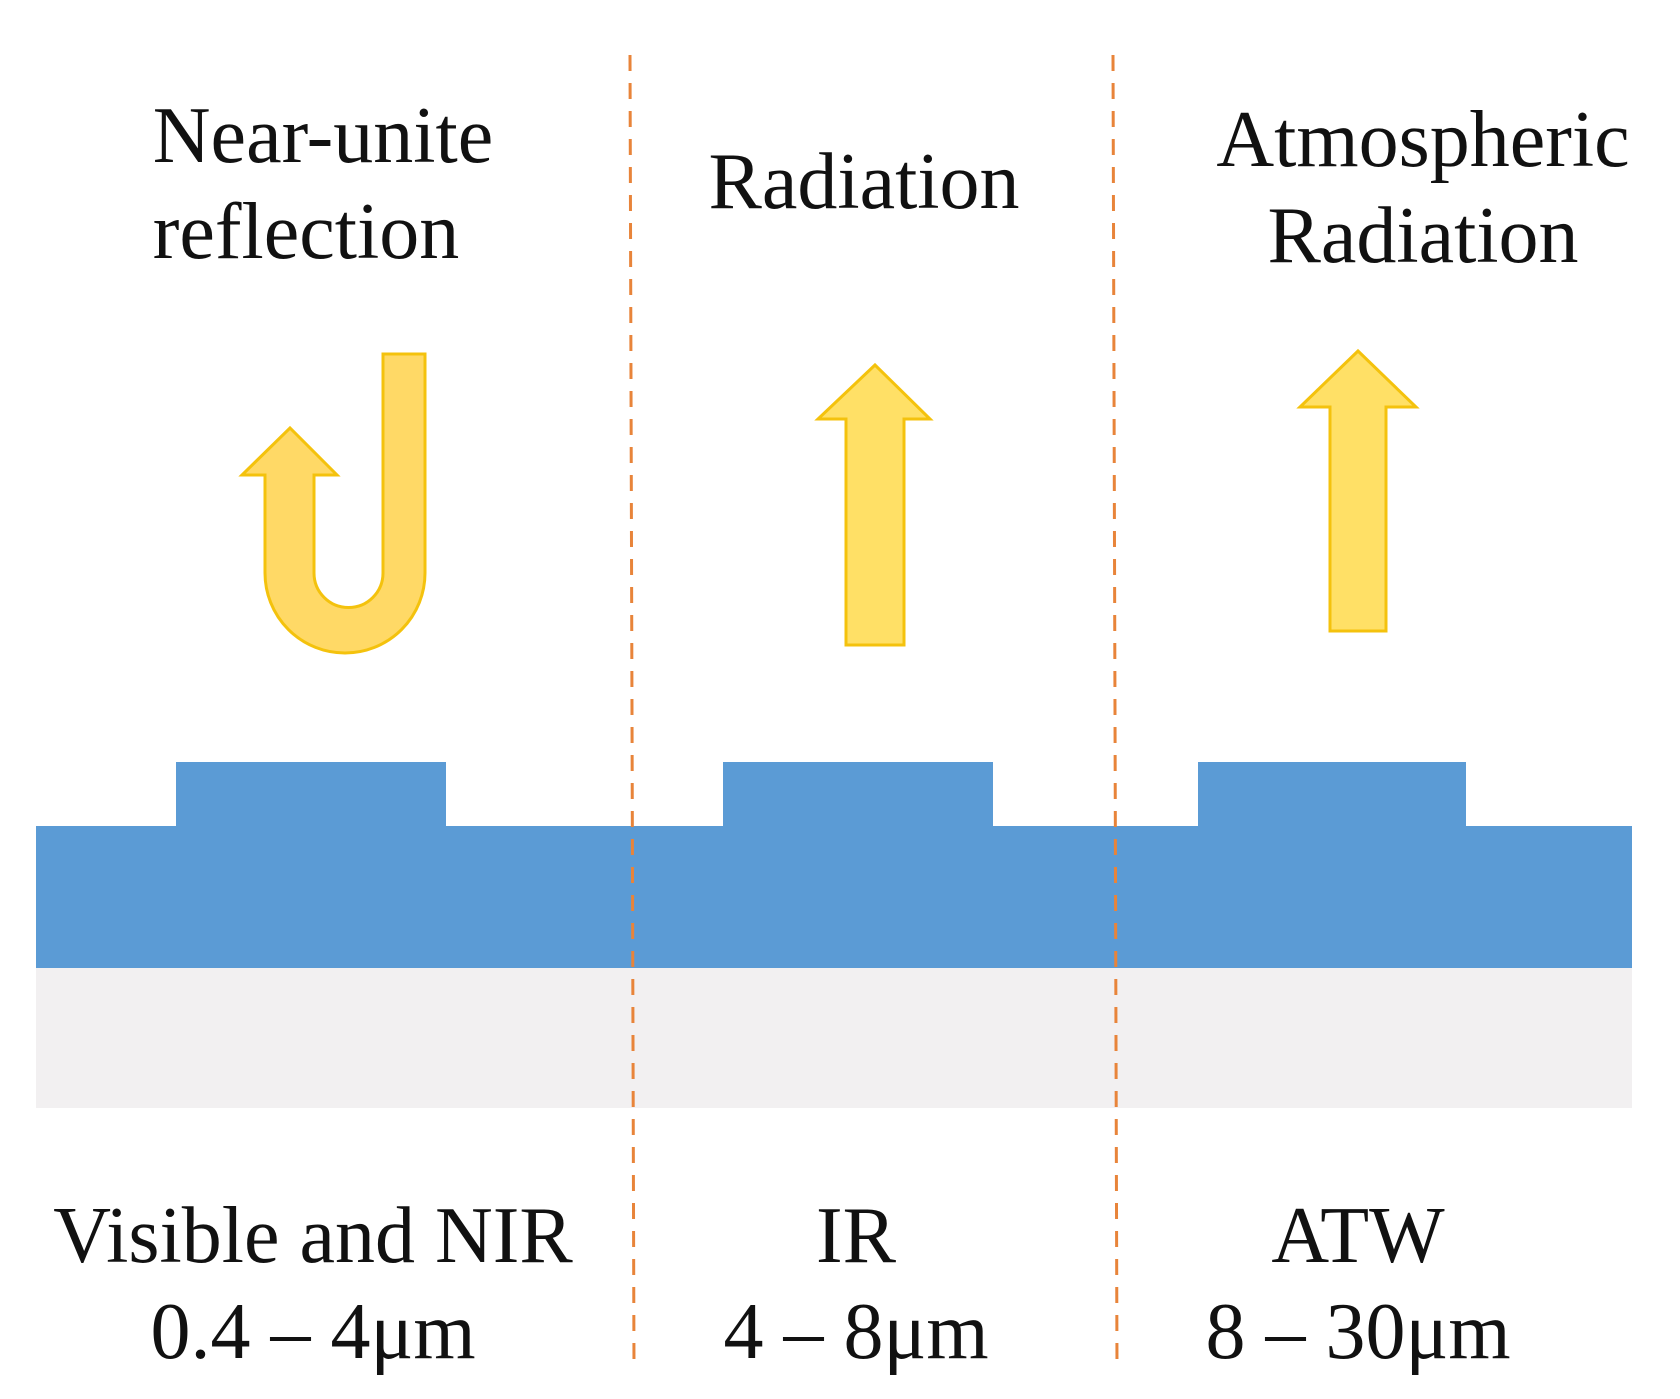 This screenshot has height=1399, width=1680. I want to click on top-label-atw-line-1: Atmospheric, so click(1423, 140).